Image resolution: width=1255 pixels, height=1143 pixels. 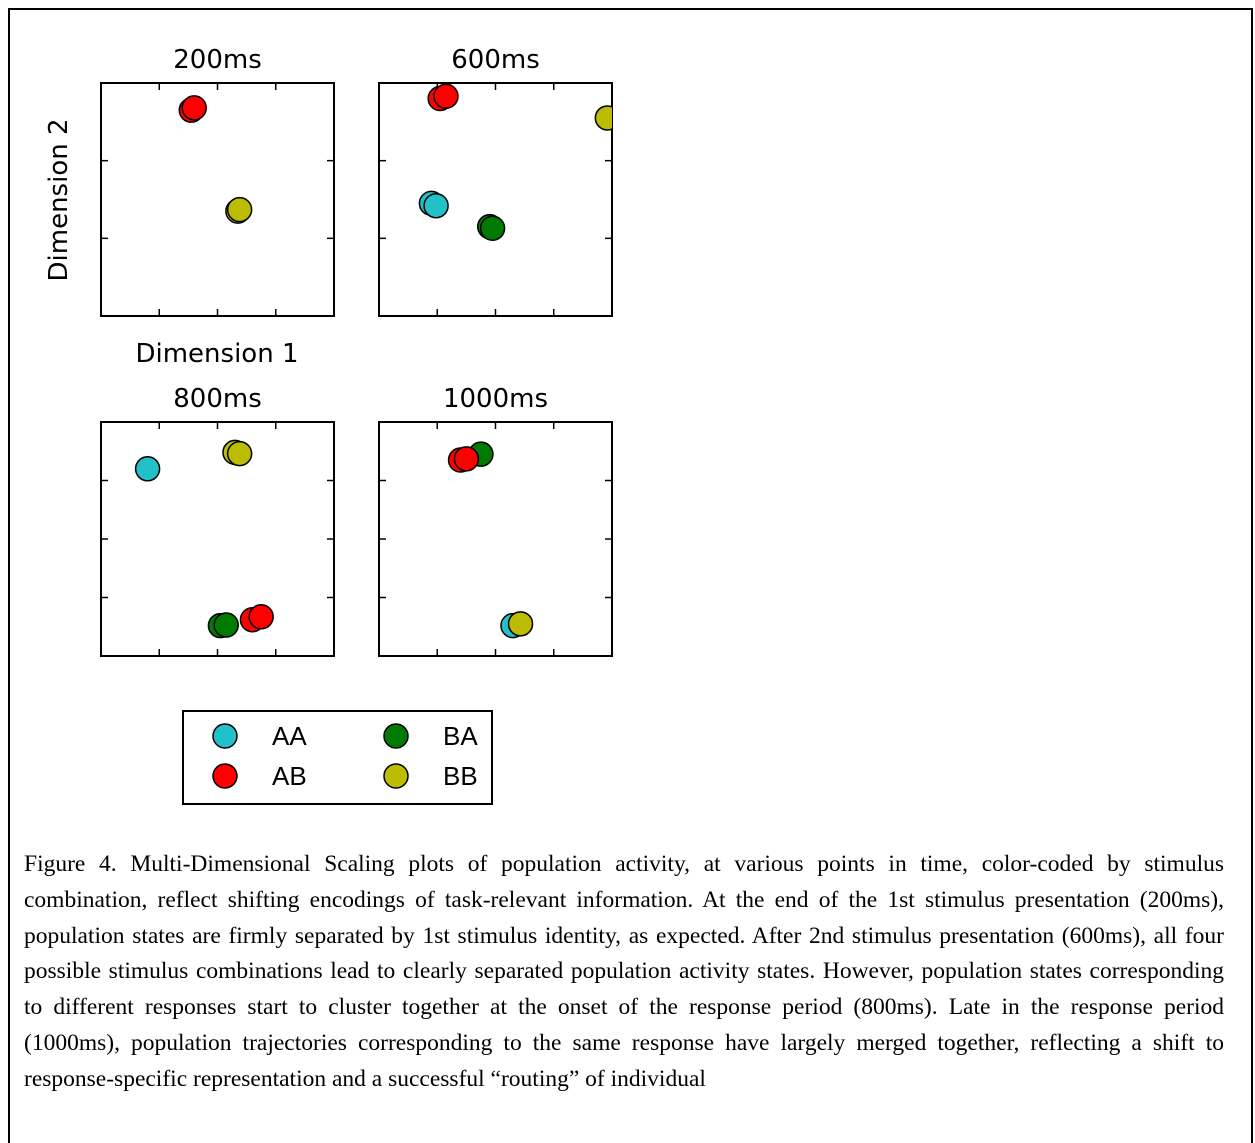 I want to click on panel-title: 800ms, so click(x=217, y=399).